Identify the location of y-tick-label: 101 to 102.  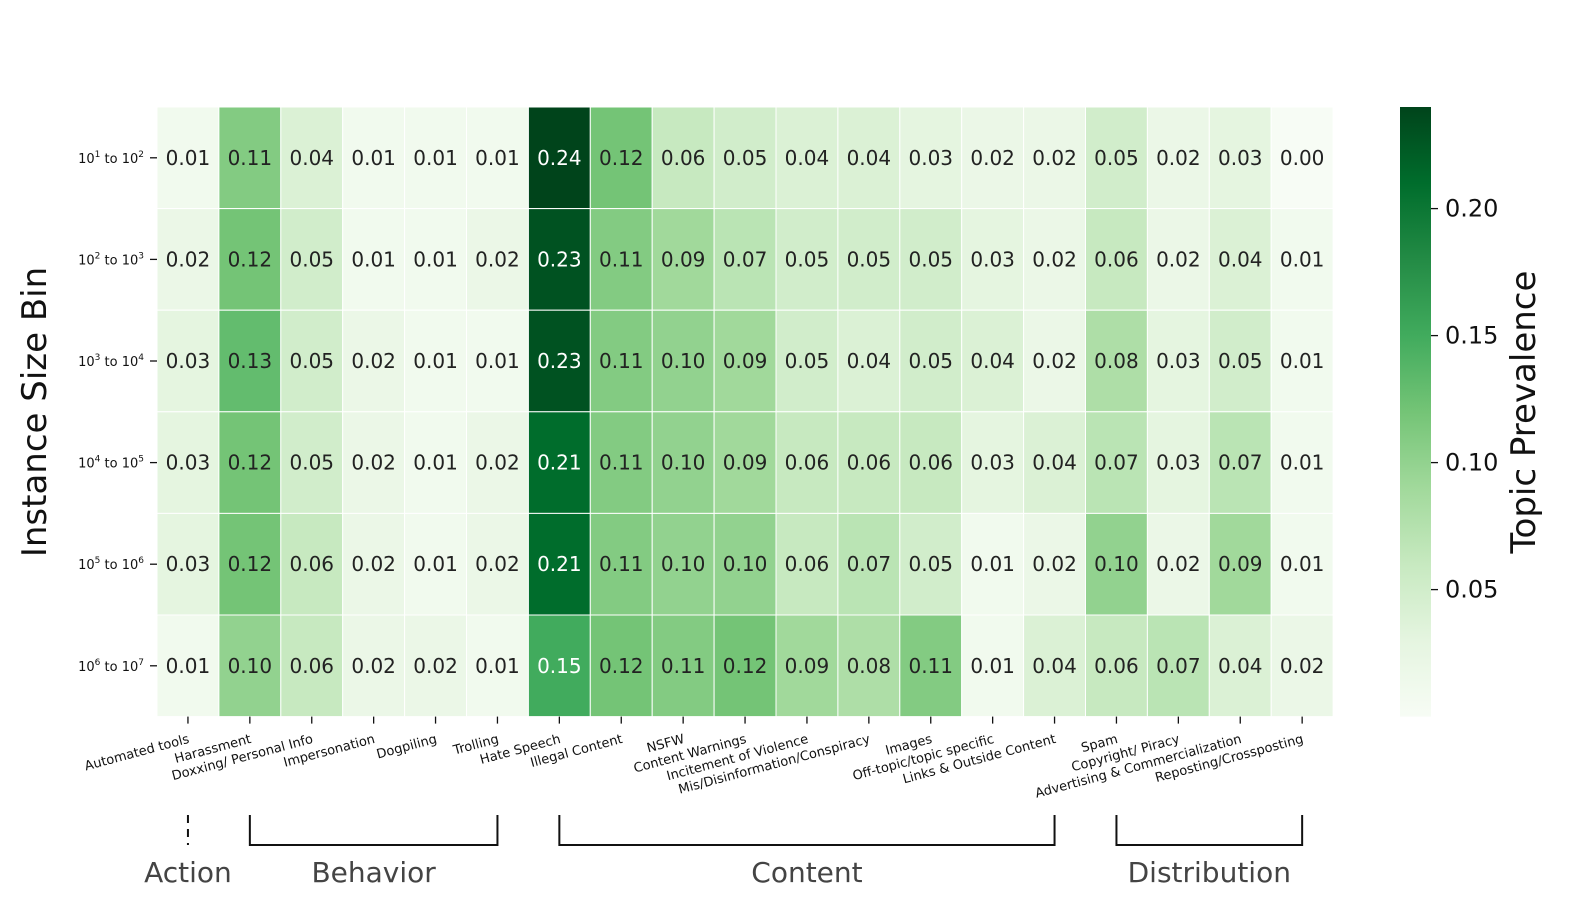
(111, 158).